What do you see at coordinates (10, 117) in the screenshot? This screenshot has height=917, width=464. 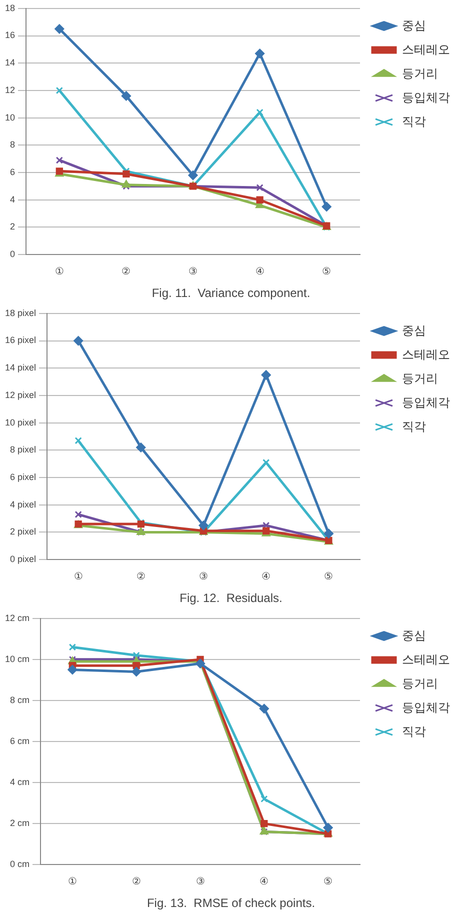 I see `y-tick-label: 10` at bounding box center [10, 117].